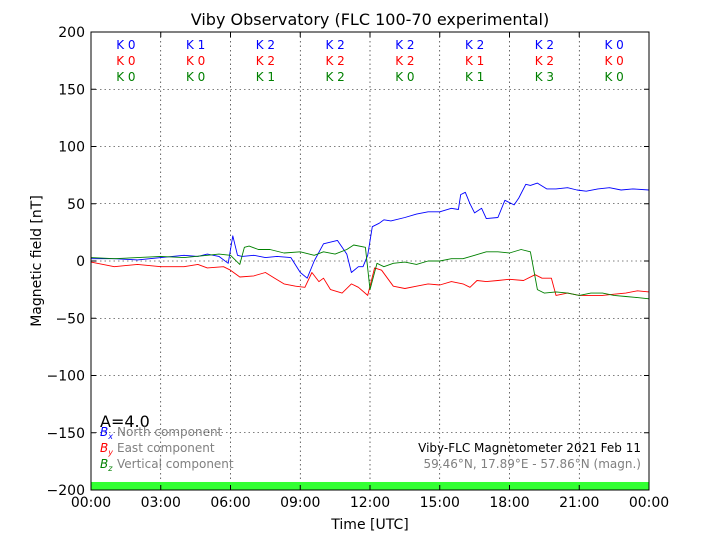  What do you see at coordinates (70, 319) in the screenshot?
I see `y-tick-label-3: −50` at bounding box center [70, 319].